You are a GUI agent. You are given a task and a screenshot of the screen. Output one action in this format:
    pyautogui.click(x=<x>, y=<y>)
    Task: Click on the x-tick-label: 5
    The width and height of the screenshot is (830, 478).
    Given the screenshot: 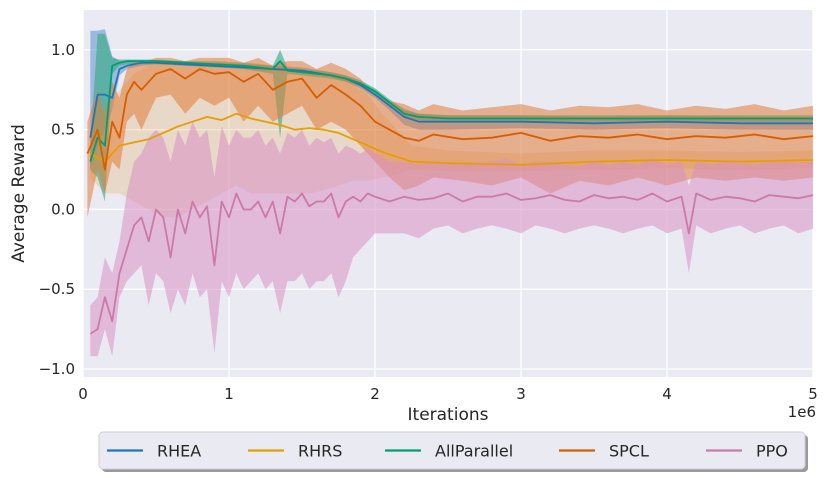 What is the action you would take?
    pyautogui.click(x=813, y=394)
    